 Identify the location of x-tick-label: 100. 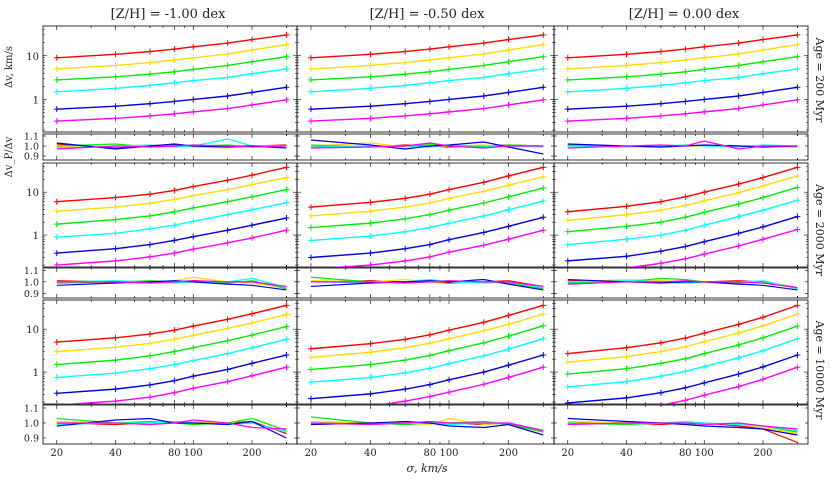
(448, 453).